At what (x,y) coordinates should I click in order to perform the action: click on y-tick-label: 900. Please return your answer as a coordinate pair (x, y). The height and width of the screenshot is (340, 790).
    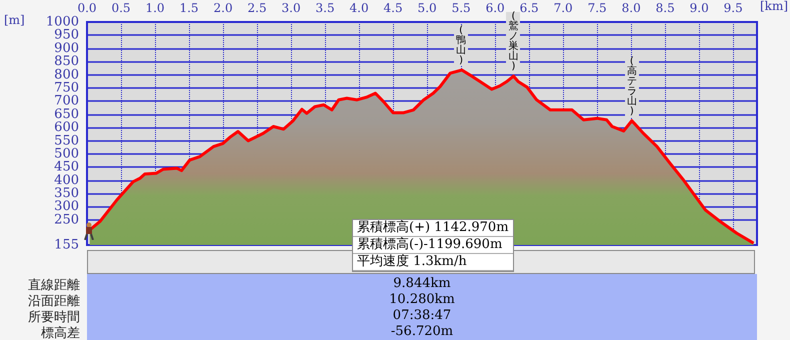
    Looking at the image, I should click on (66, 48).